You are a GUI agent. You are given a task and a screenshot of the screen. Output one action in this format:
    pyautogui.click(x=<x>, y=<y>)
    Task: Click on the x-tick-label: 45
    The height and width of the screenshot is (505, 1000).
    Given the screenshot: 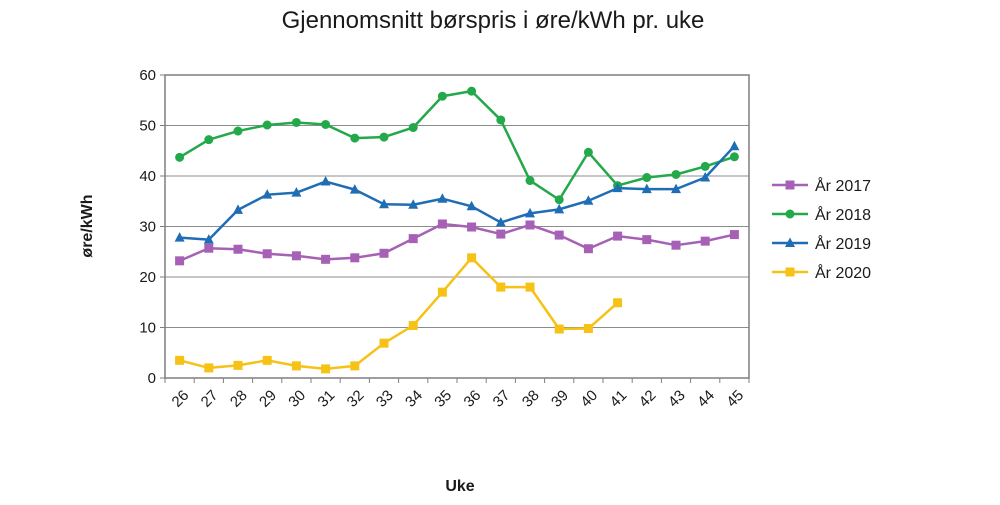 What is the action you would take?
    pyautogui.click(x=735, y=399)
    